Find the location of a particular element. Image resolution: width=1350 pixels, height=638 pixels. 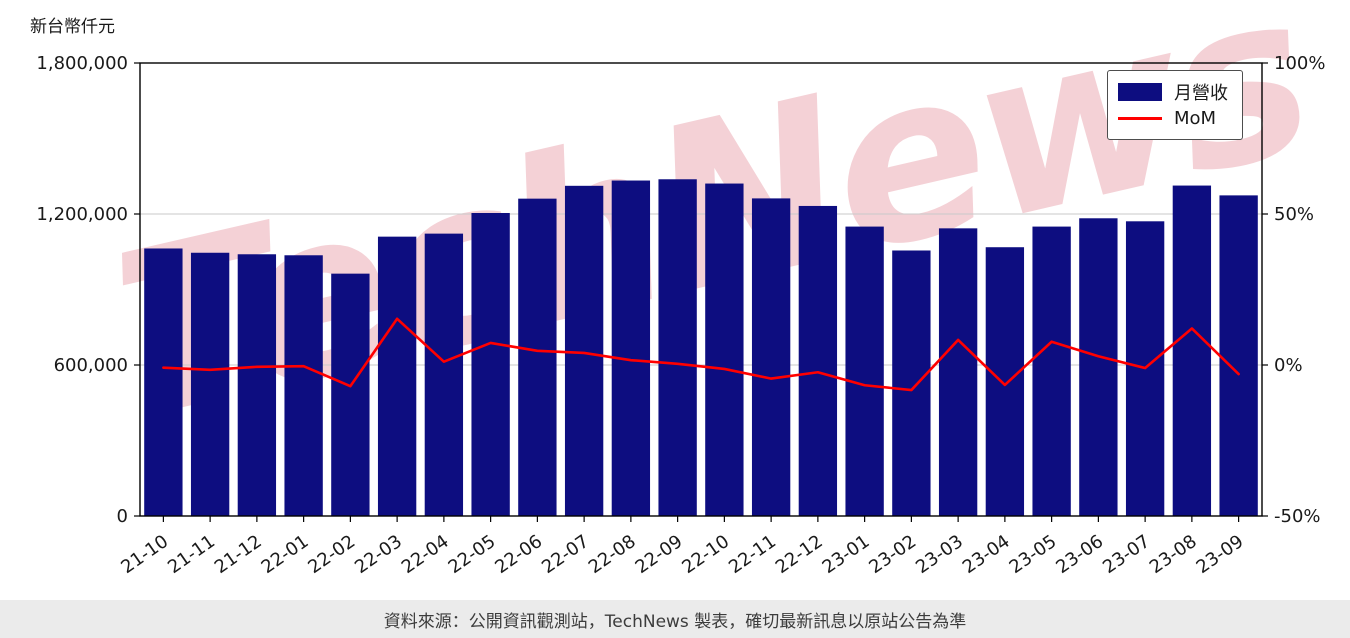

x-tick-label-22-05: 22-05 is located at coordinates (472, 554).